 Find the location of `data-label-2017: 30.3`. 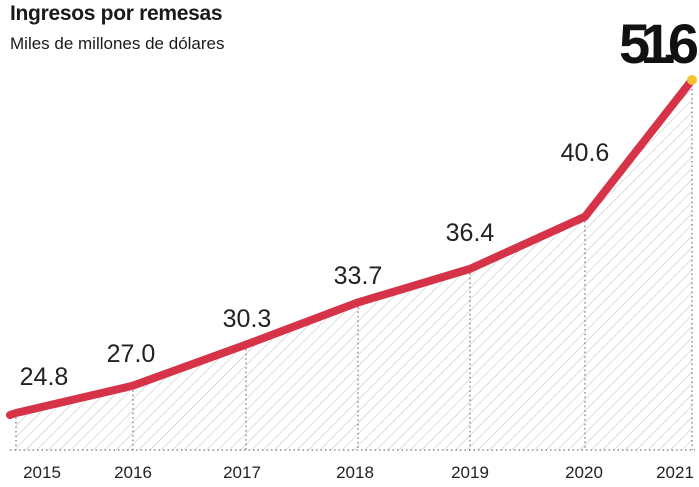

data-label-2017: 30.3 is located at coordinates (247, 319).